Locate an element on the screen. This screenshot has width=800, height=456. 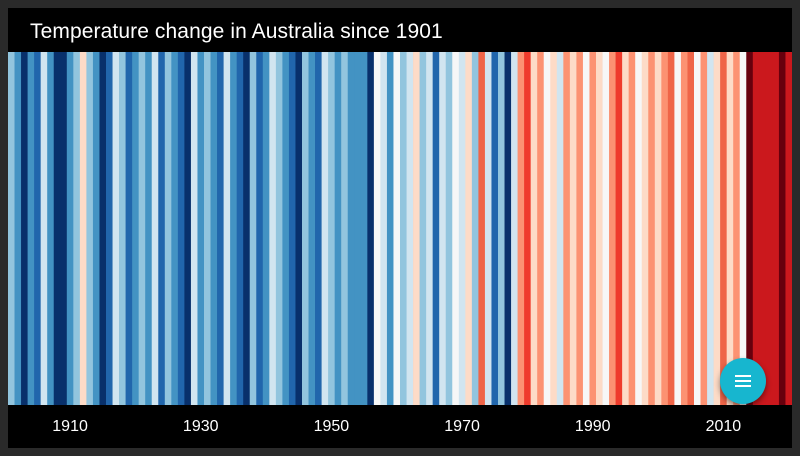
stripe-1971 is located at coordinates (469, 228).